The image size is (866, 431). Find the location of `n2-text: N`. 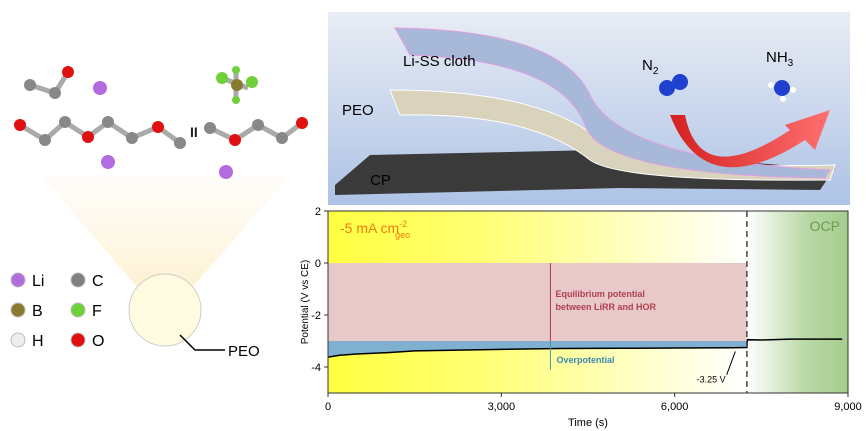

n2-text: N is located at coordinates (647, 65).